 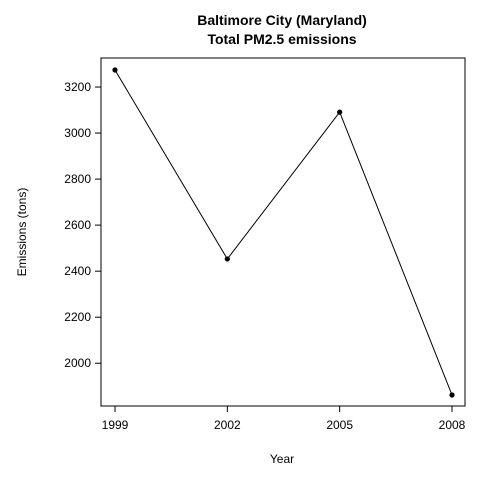 What do you see at coordinates (284, 418) in the screenshot?
I see `x-axis: 1999 2002 2005 2008` at bounding box center [284, 418].